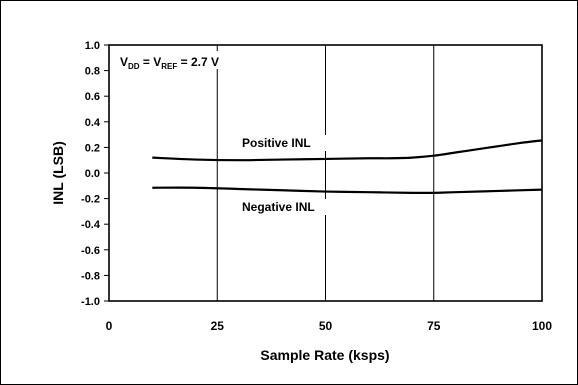  What do you see at coordinates (91, 225) in the screenshot?
I see `y-tick-label: -0.4` at bounding box center [91, 225].